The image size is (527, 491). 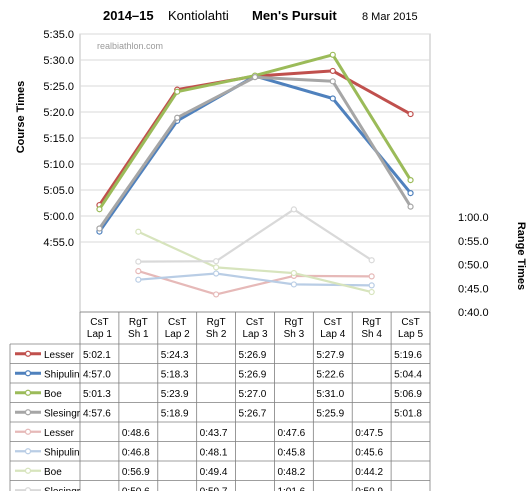 I want to click on range-line-shipulin, so click(x=255, y=279).